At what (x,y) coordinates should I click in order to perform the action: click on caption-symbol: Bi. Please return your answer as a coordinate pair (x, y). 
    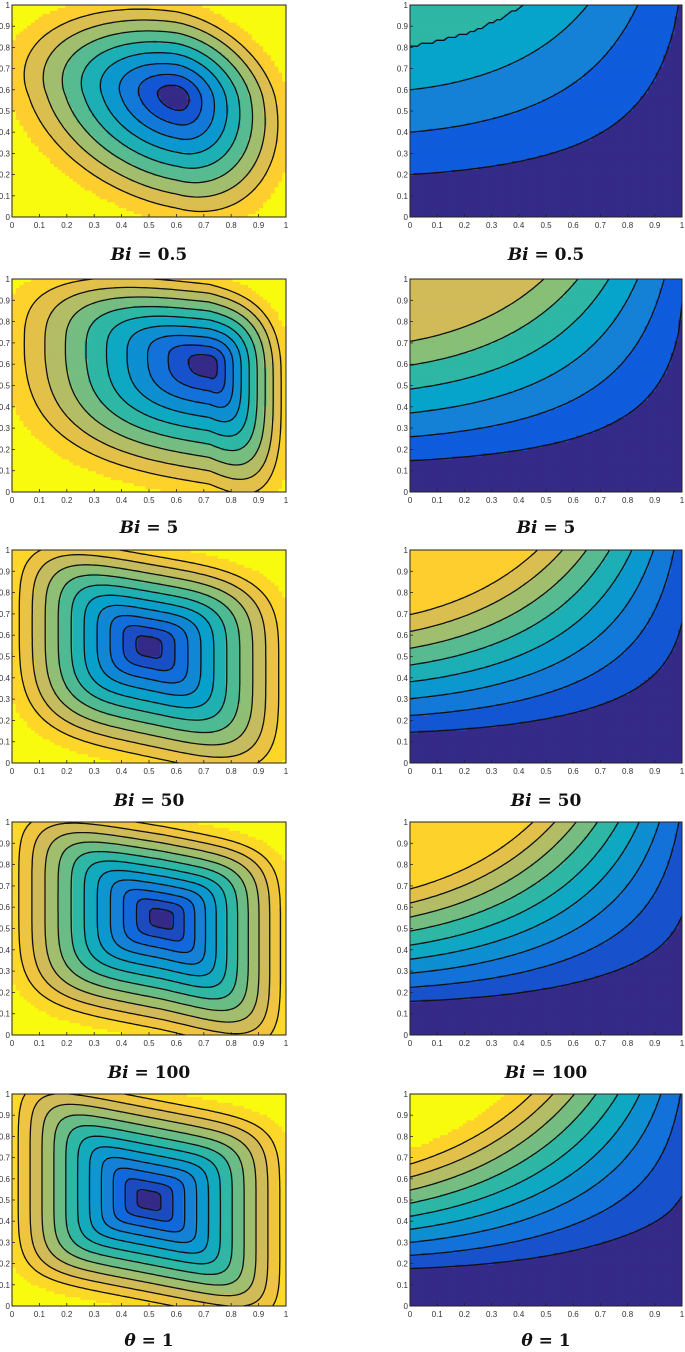
    Looking at the image, I should click on (121, 255).